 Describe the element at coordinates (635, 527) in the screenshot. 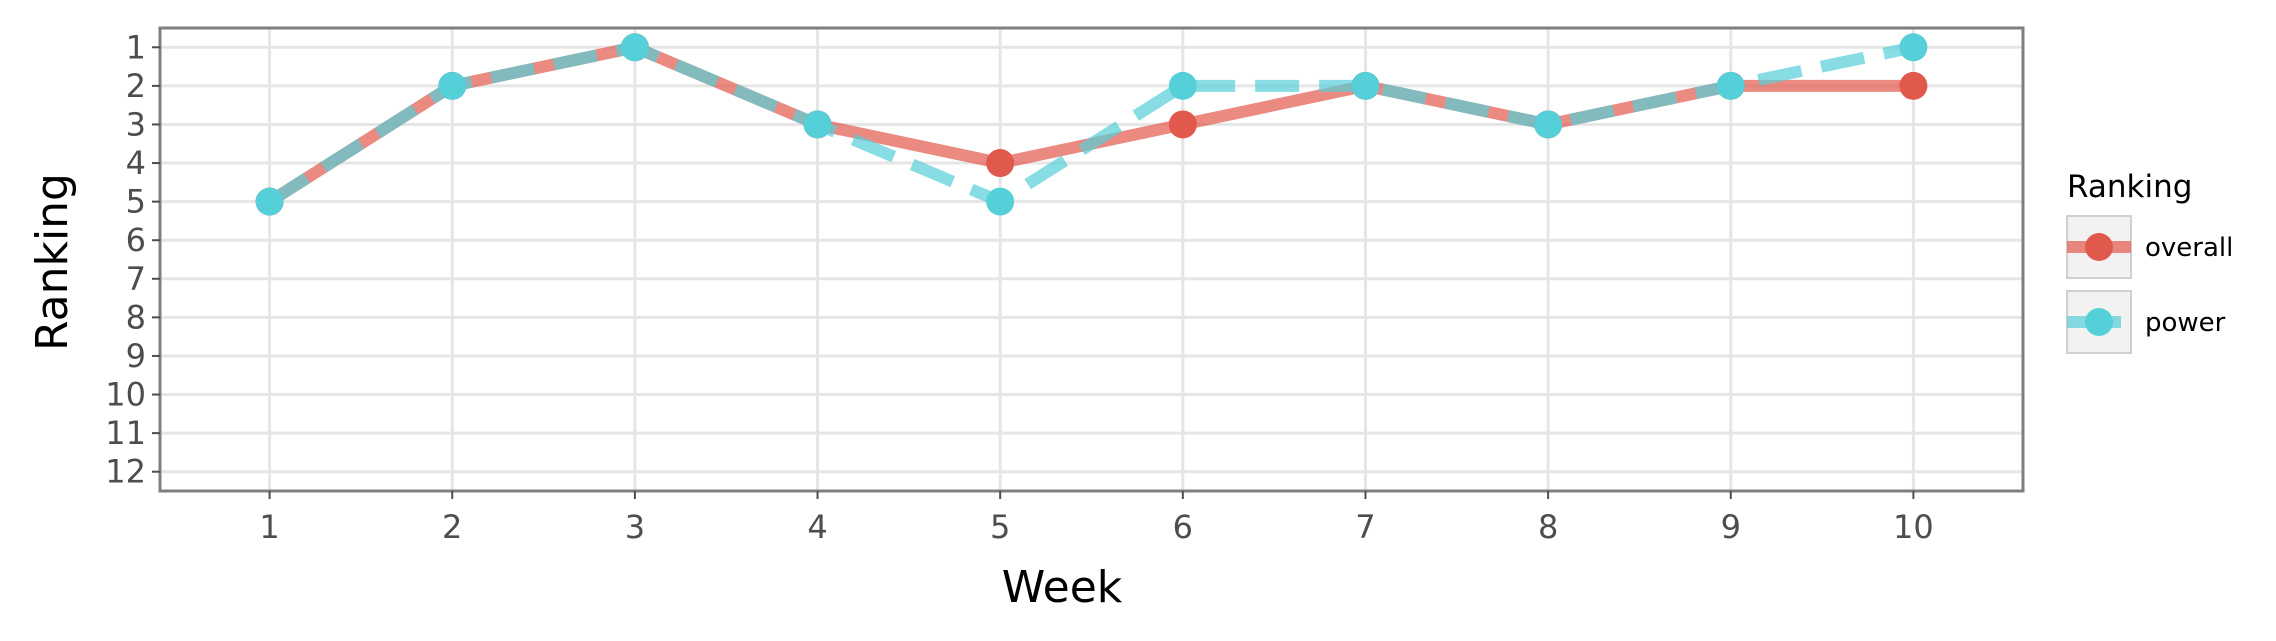

I see `x-tick-label: 3` at that location.